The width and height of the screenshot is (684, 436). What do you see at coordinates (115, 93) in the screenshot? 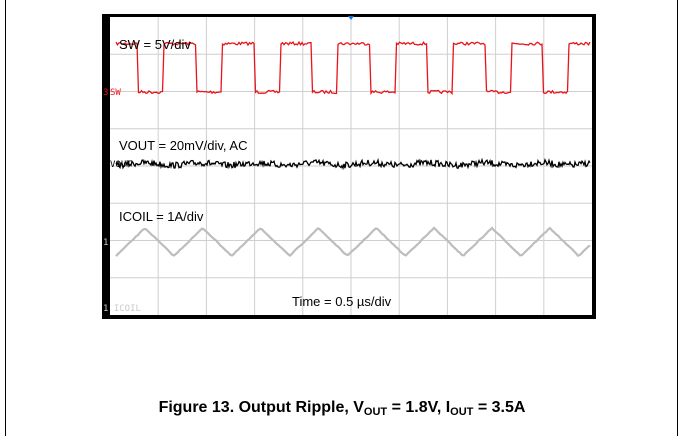
I see `channel-name-sw: SW` at bounding box center [115, 93].